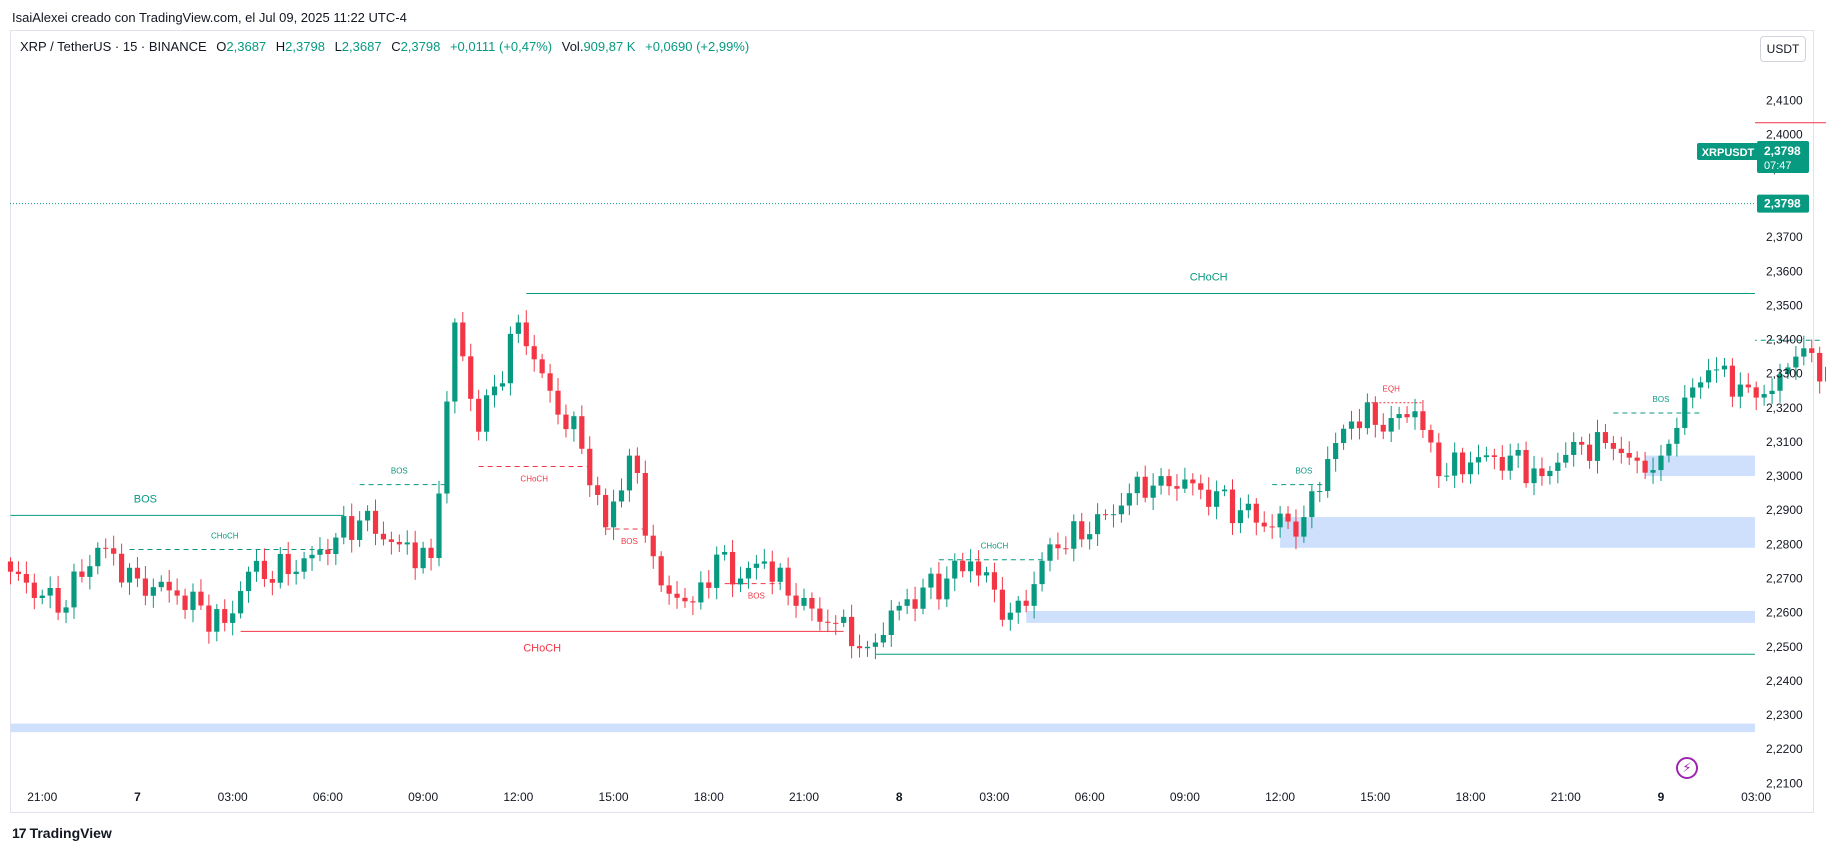 The width and height of the screenshot is (1826, 853). I want to click on price-tick-label: 2,3700, so click(1784, 237).